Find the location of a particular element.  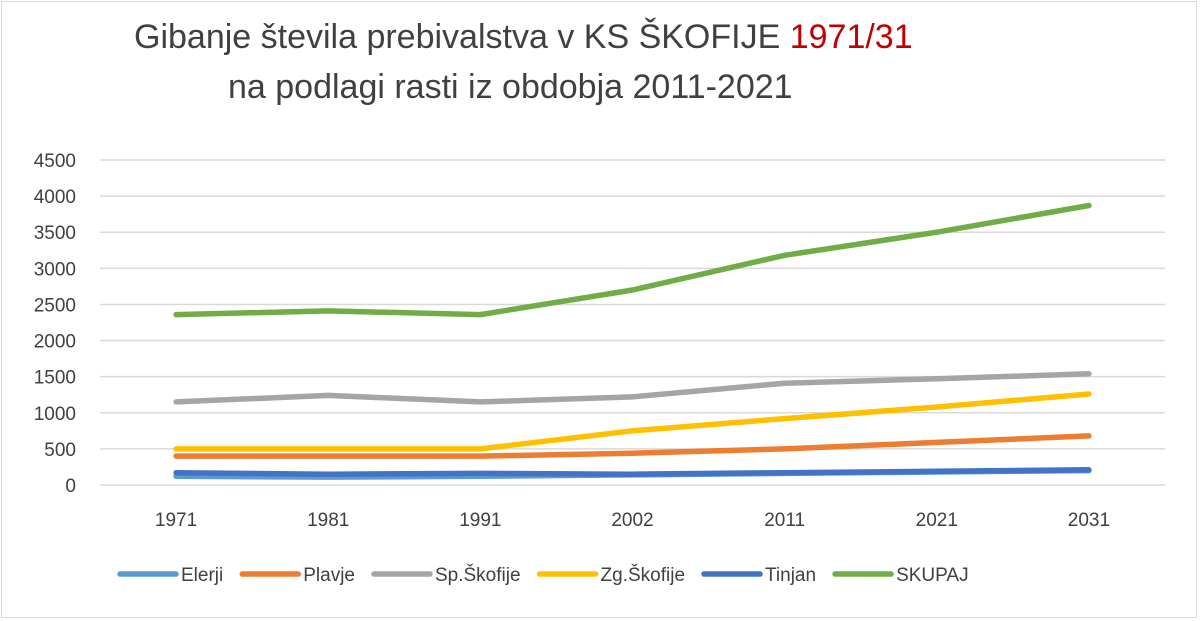

y-tick-label: 2500 is located at coordinates (55, 305).